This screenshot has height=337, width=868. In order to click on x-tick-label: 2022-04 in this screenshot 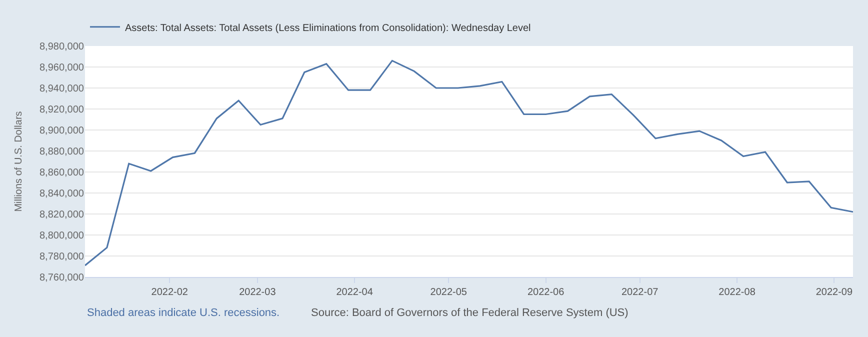, I will do `click(355, 292)`.